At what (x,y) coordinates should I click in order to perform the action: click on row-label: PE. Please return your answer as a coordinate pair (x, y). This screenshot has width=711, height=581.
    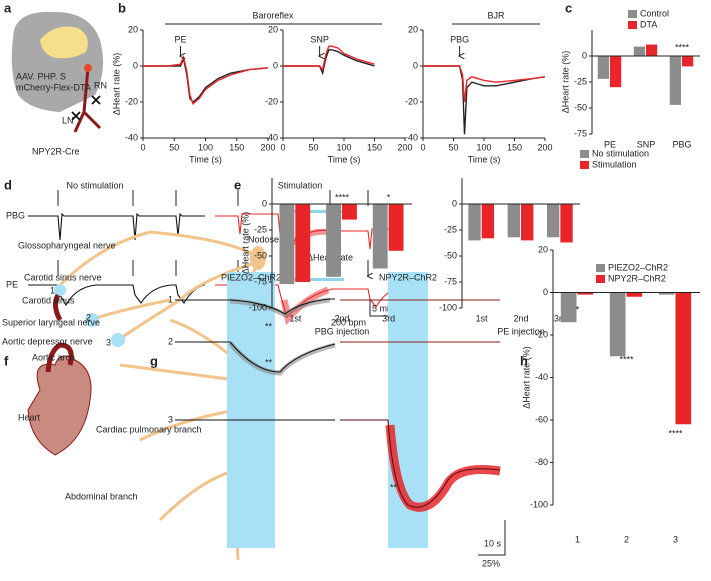
    Looking at the image, I should click on (12, 284).